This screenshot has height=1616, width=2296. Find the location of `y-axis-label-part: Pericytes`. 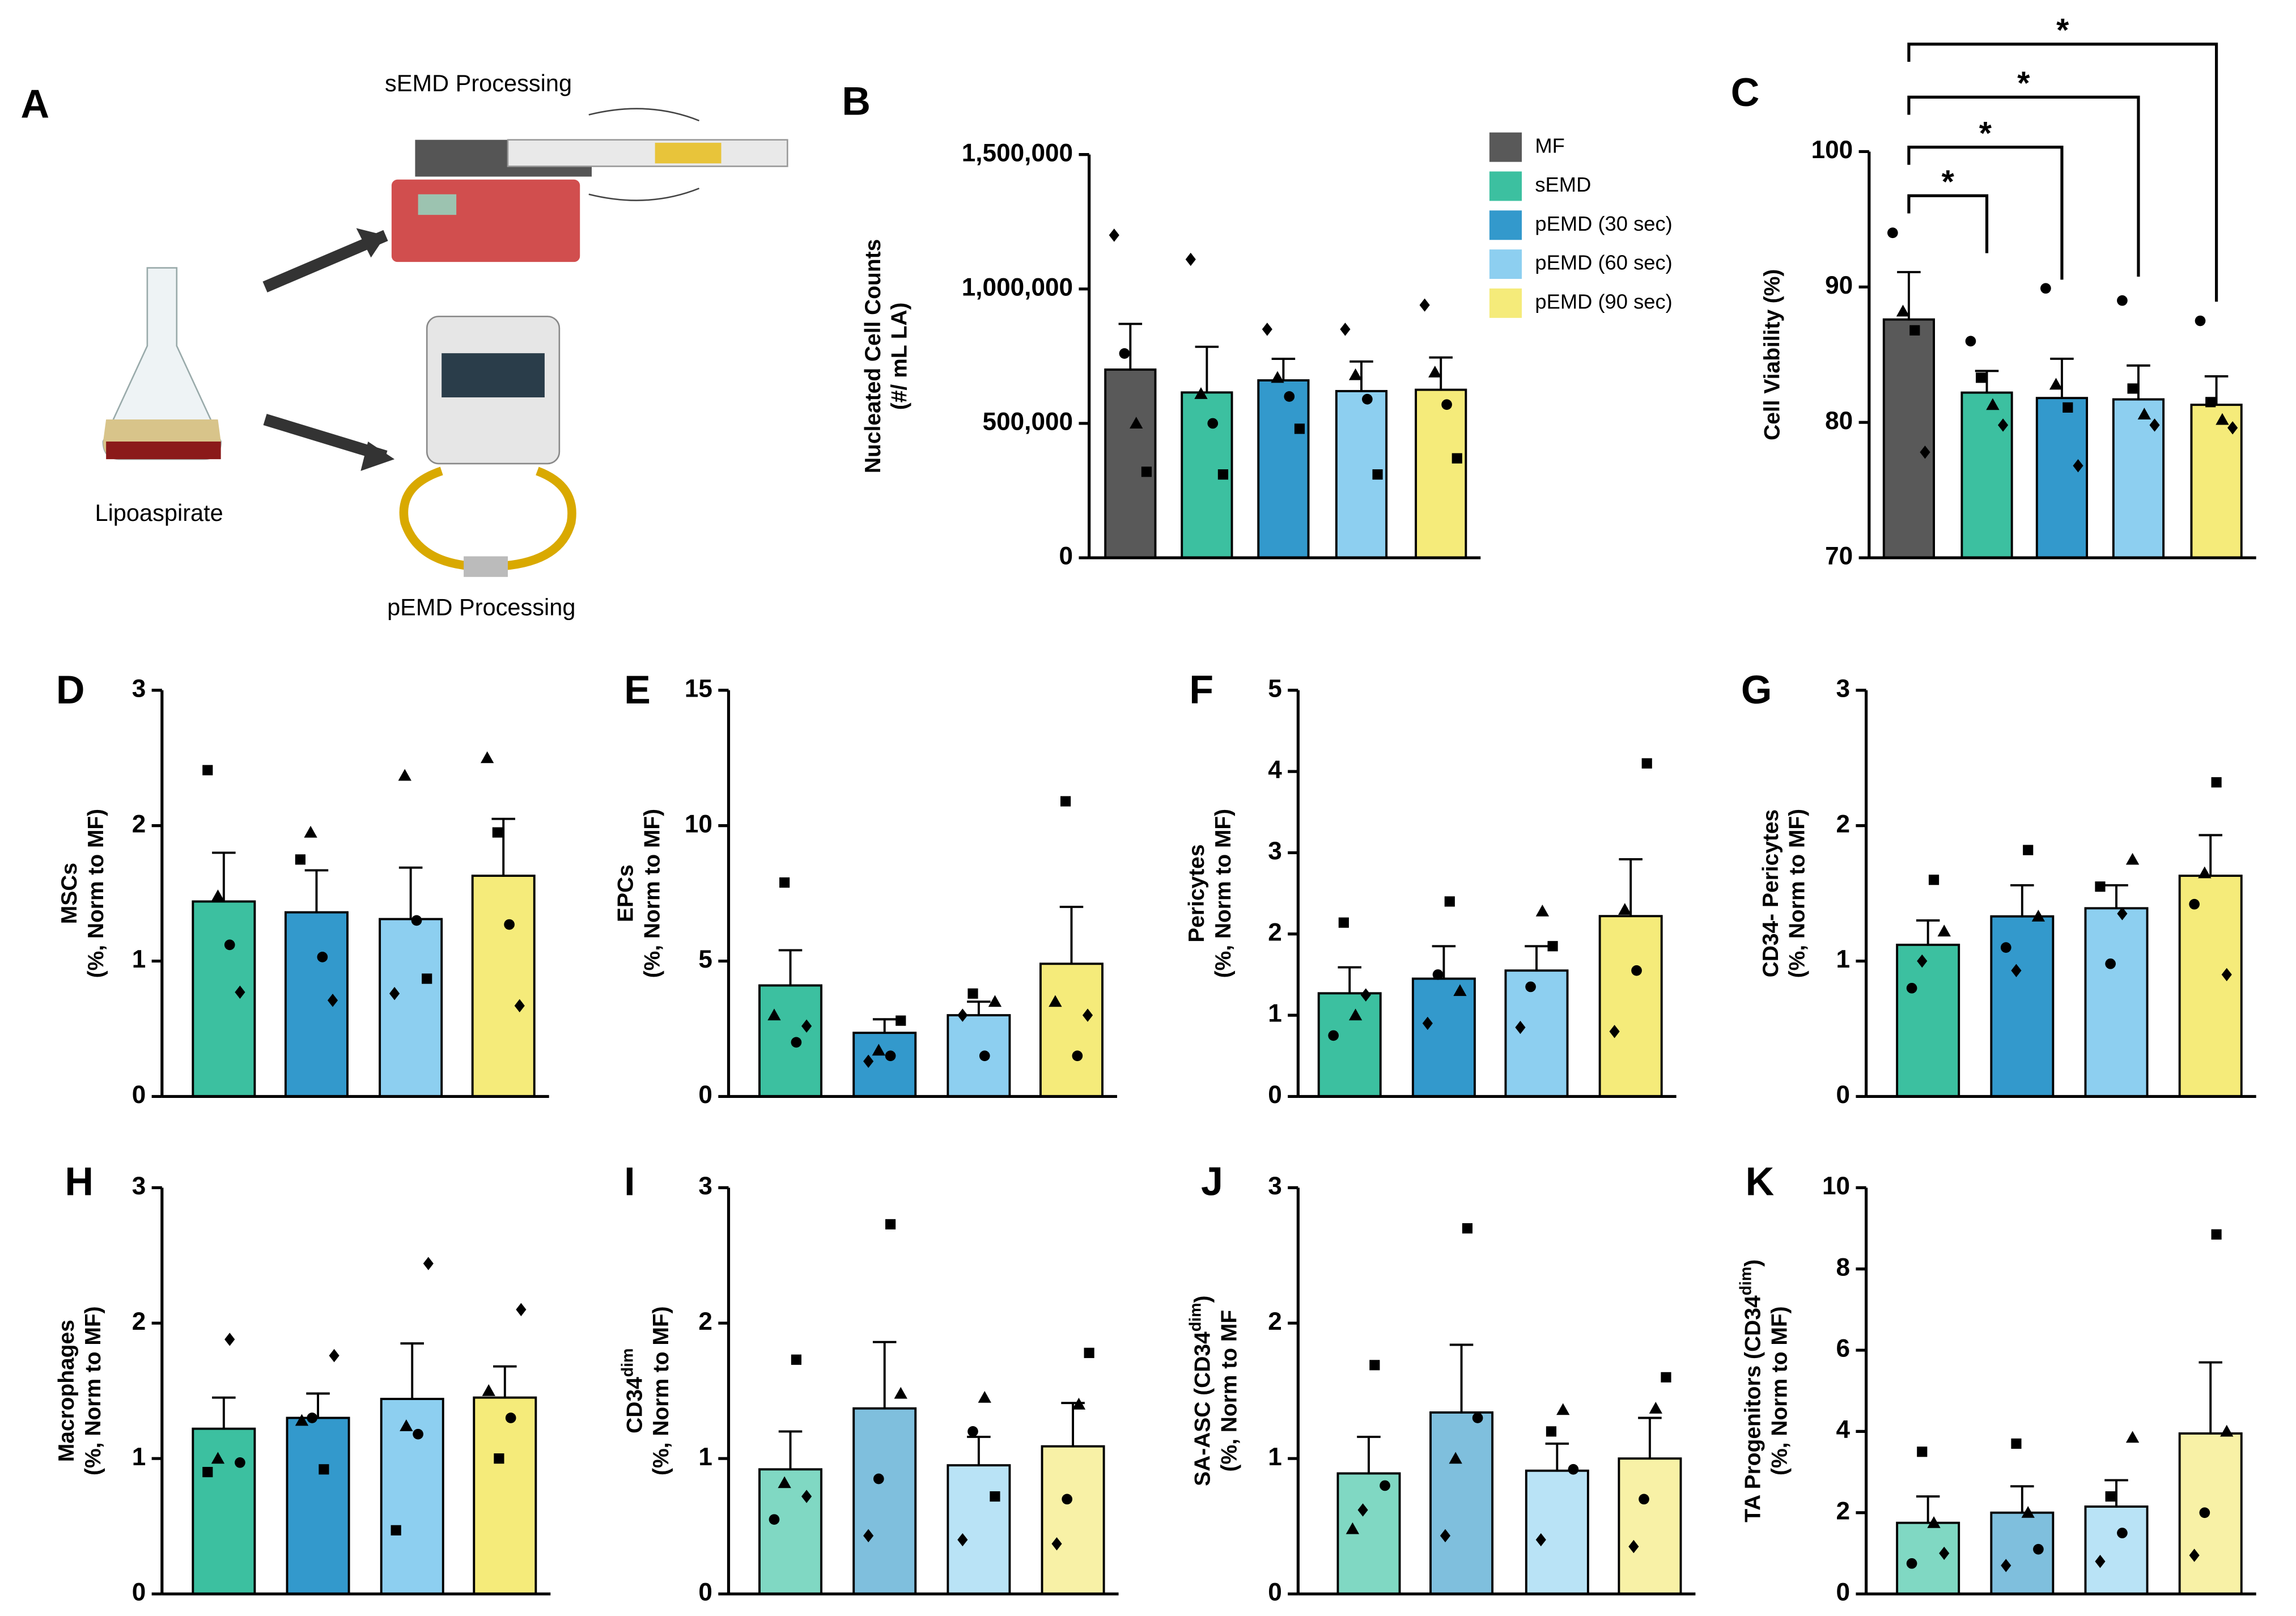

y-axis-label-part: Pericytes is located at coordinates (1197, 894).